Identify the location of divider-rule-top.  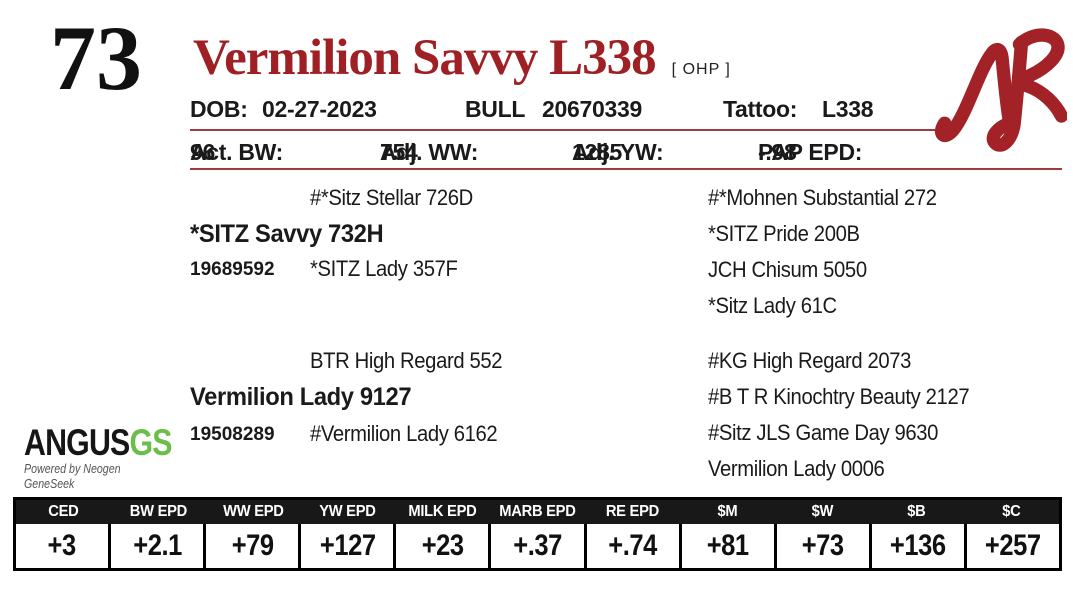
(562, 130).